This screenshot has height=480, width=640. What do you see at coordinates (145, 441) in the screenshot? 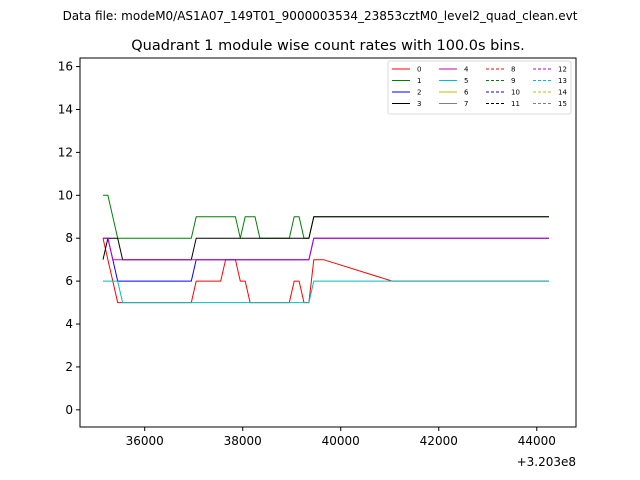
I see `x-tick-label-0: 36000` at bounding box center [145, 441].